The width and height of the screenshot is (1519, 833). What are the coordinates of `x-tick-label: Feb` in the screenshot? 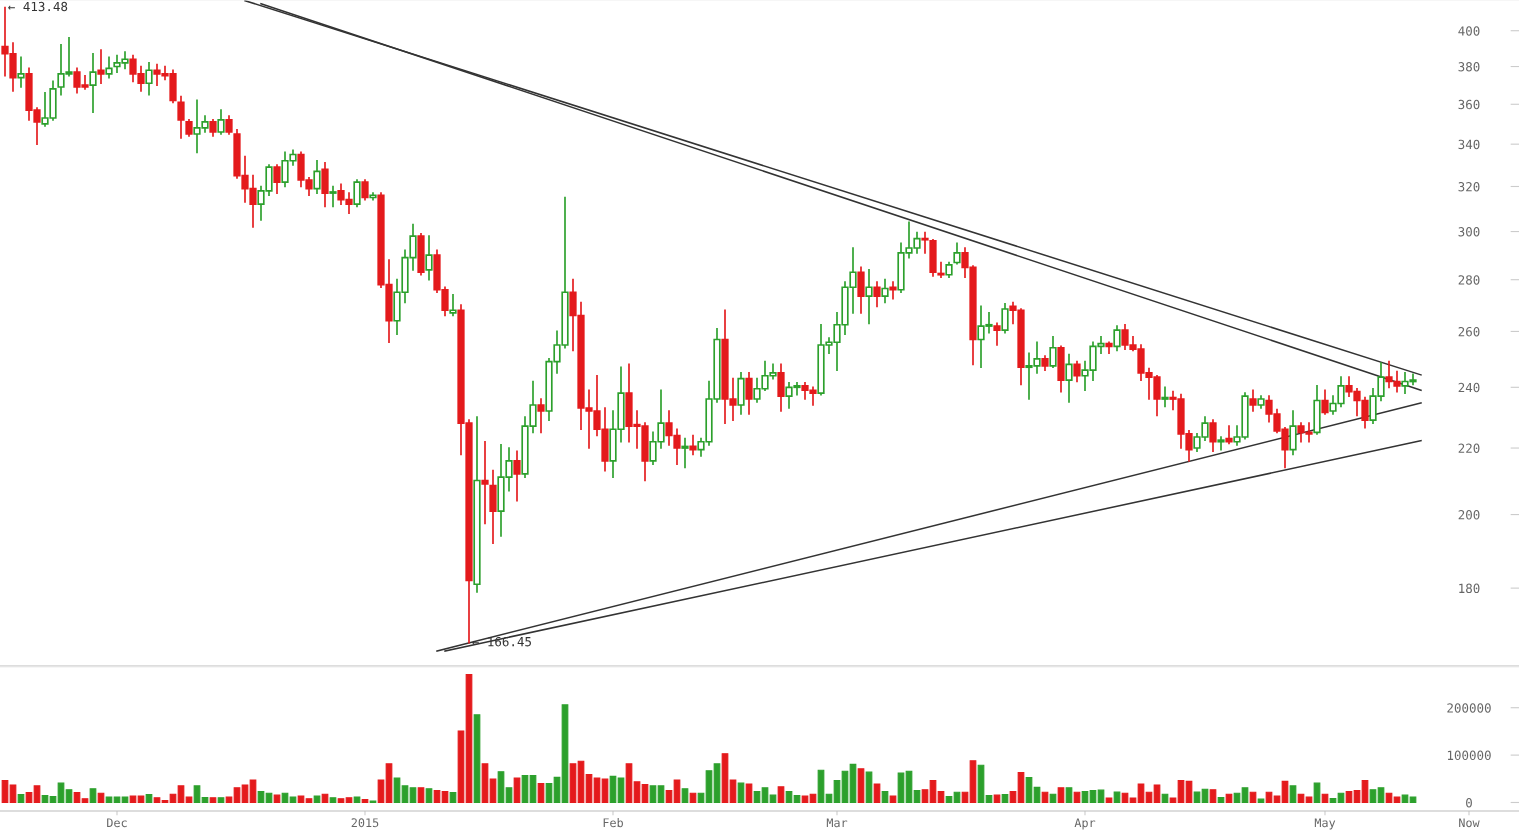 It's located at (613, 823).